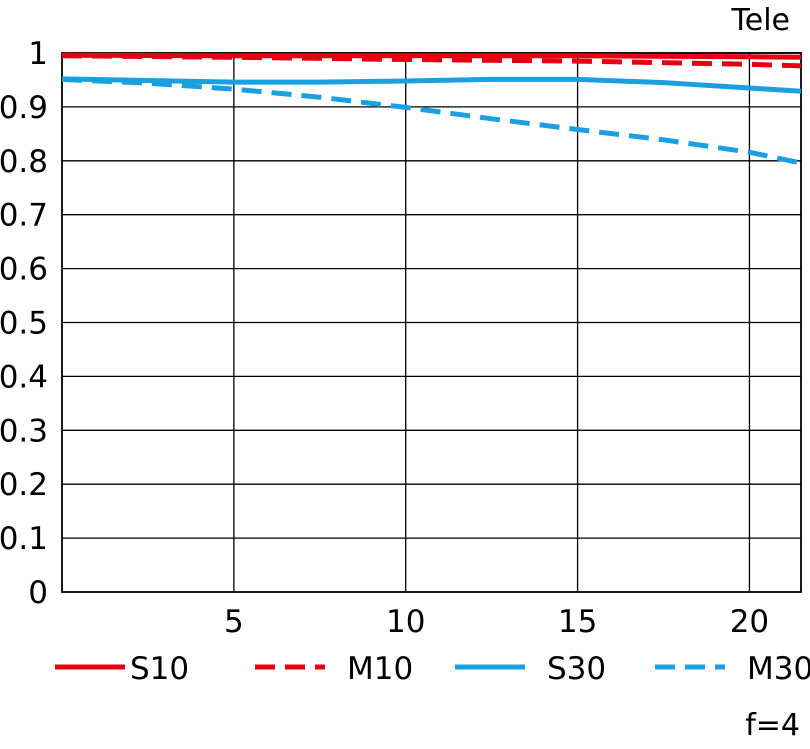 This screenshot has height=749, width=810. Describe the element at coordinates (496, 622) in the screenshot. I see `x-axis: 5 10 15 20` at that location.